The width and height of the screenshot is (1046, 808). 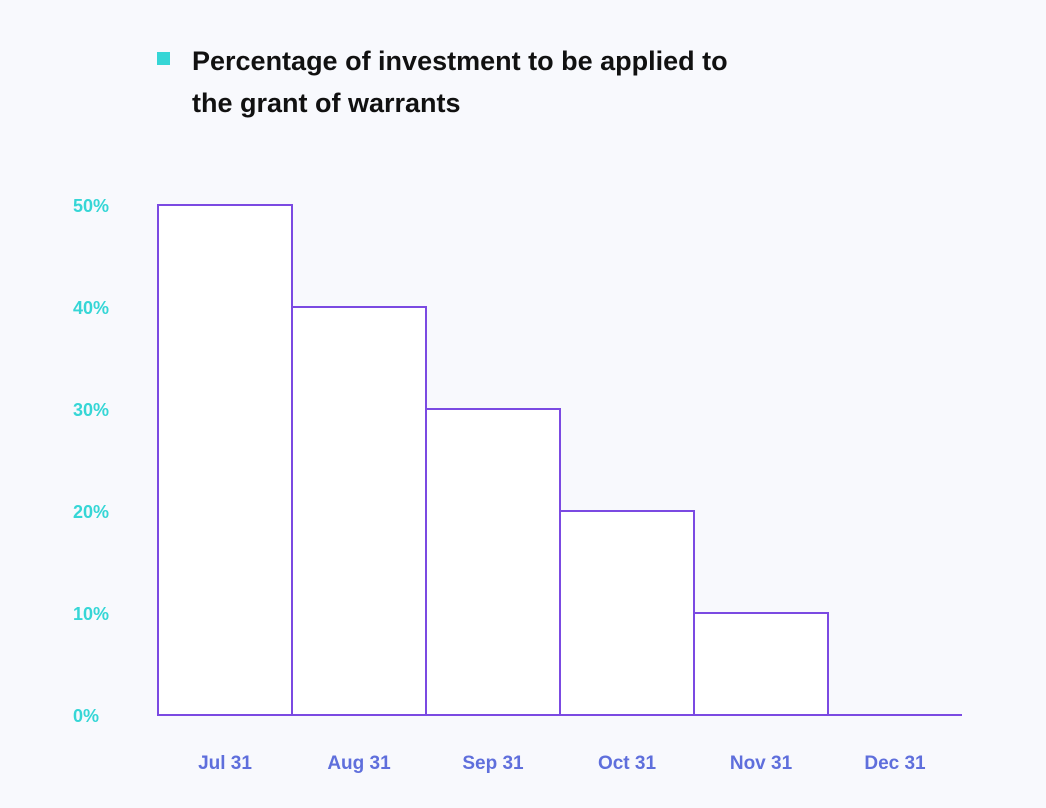 What do you see at coordinates (91, 614) in the screenshot?
I see `y-tick-label: 10%` at bounding box center [91, 614].